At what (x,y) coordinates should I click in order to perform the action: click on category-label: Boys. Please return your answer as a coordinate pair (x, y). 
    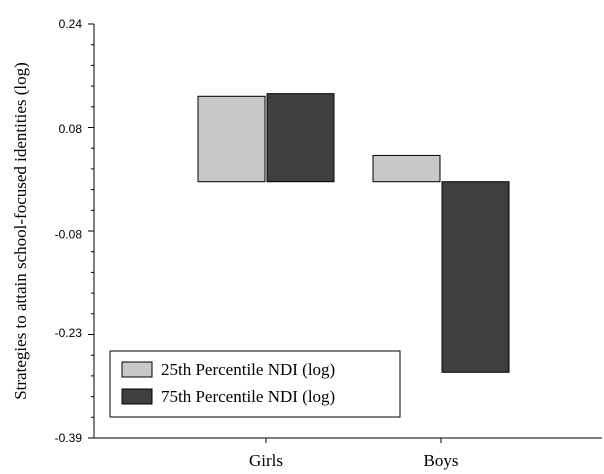
    Looking at the image, I should click on (441, 460).